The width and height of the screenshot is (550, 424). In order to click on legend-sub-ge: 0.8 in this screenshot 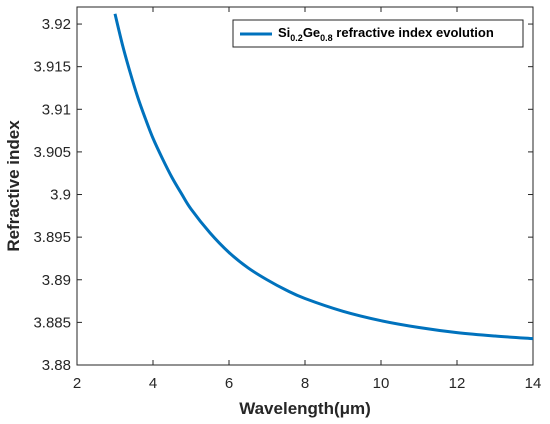, I will do `click(326, 38)`.